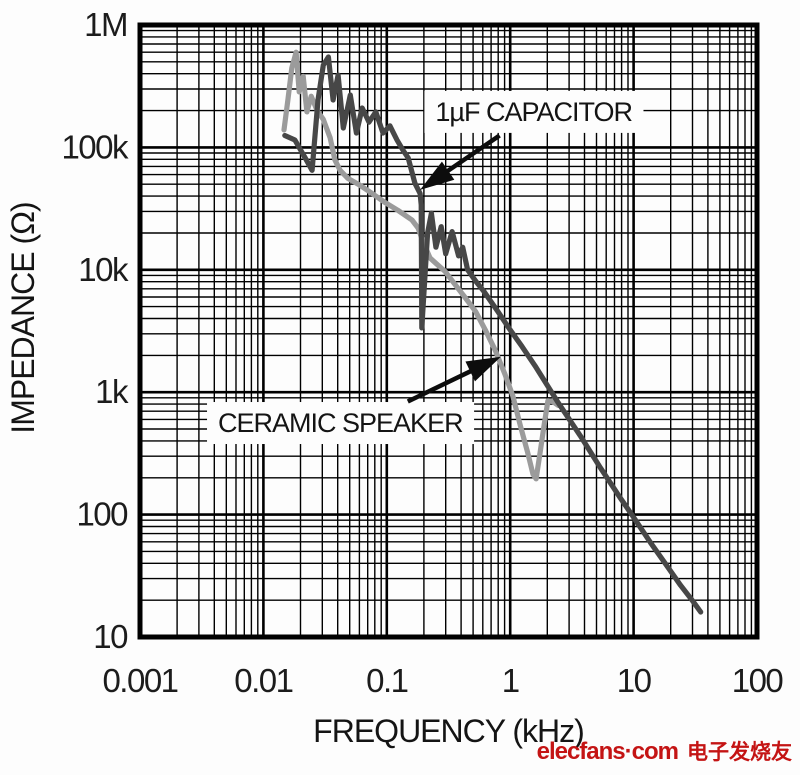 The width and height of the screenshot is (800, 775). I want to click on annotation-capacitor-label-box, so click(534, 111).